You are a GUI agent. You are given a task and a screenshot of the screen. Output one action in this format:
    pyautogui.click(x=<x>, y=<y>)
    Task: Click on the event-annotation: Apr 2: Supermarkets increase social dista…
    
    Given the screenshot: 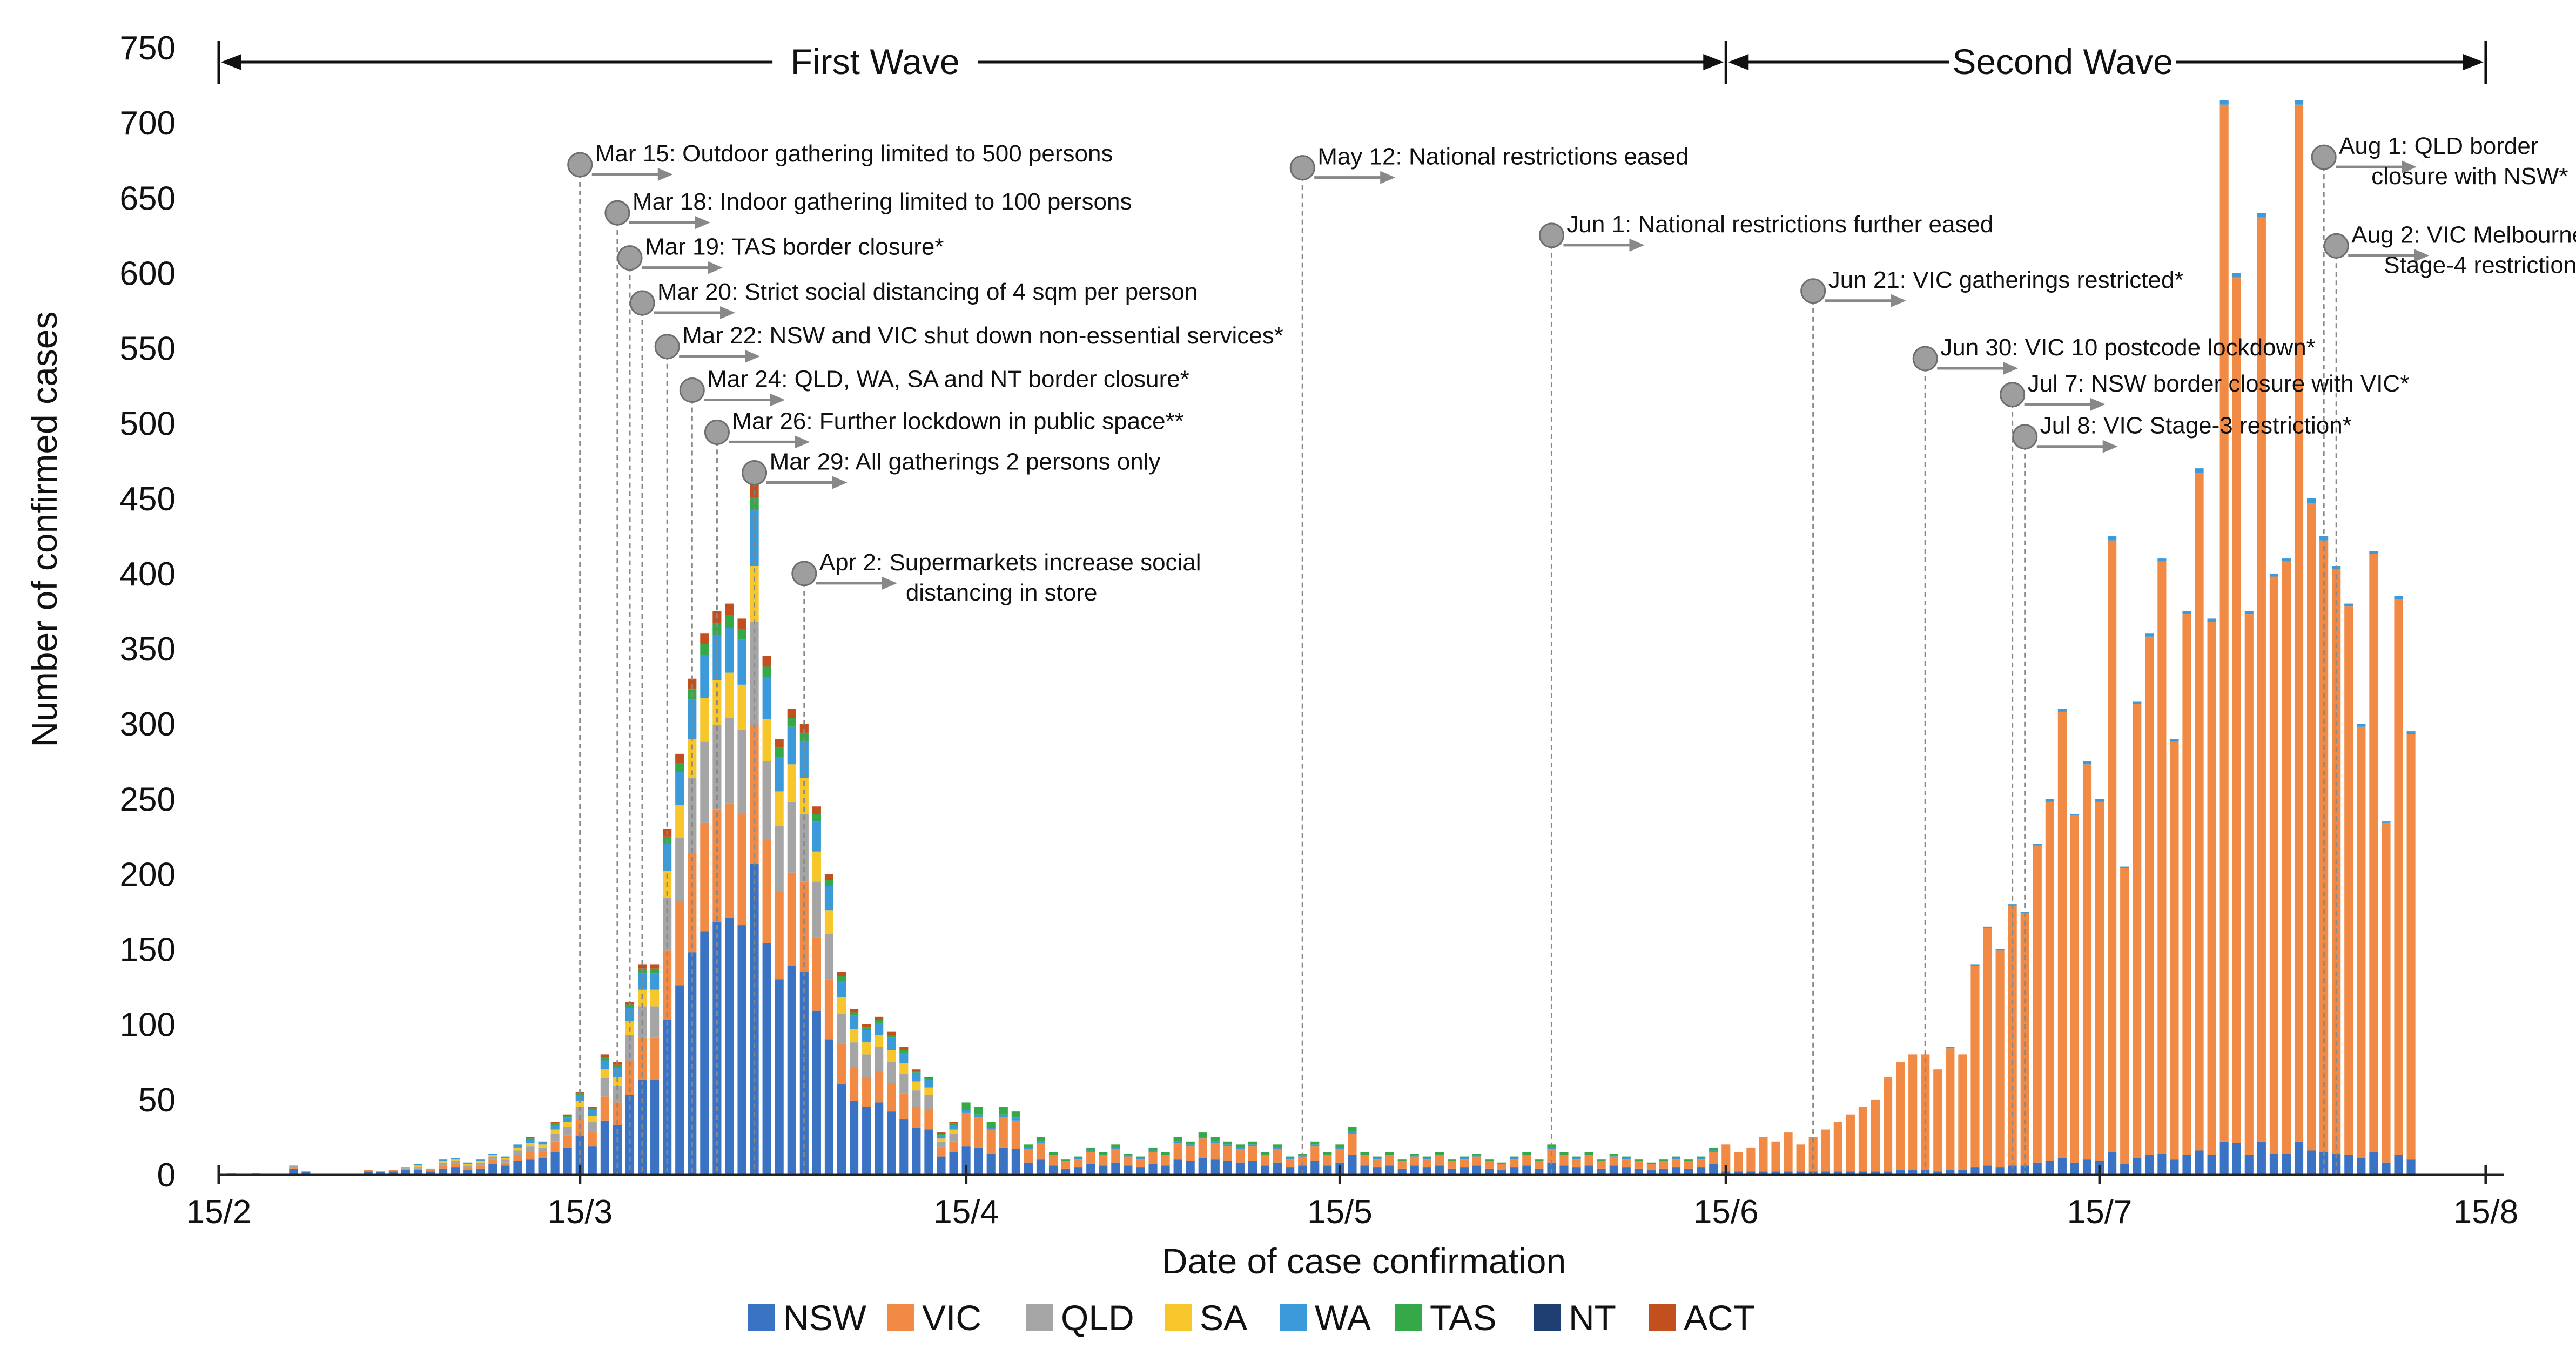 What is the action you would take?
    pyautogui.click(x=1010, y=577)
    